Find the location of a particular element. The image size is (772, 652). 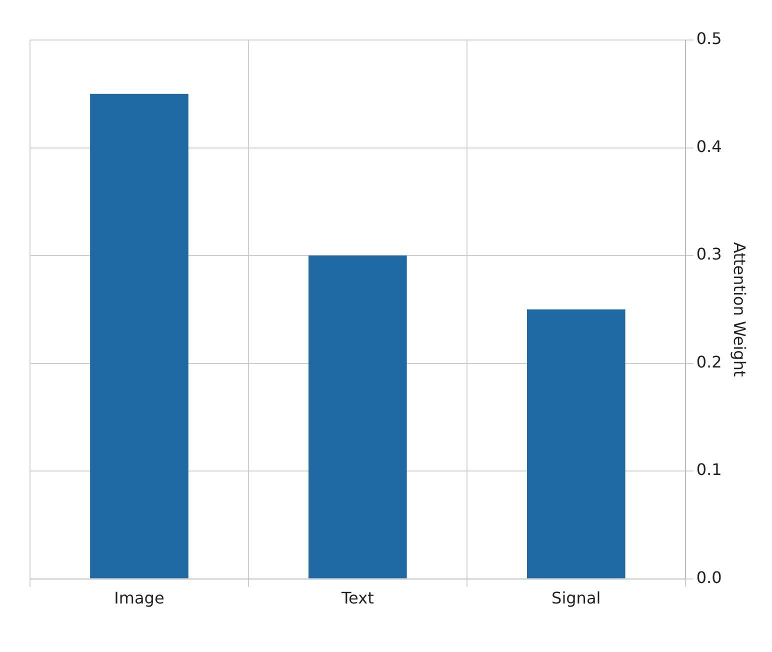

y-axis-title: Attention Weight is located at coordinates (740, 309).